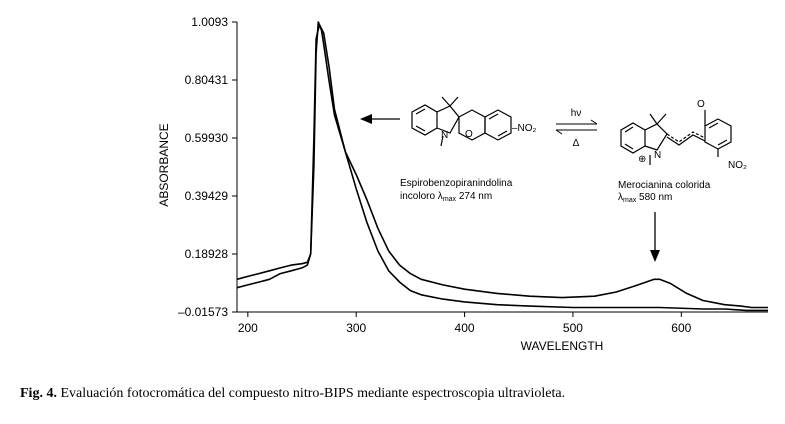 The image size is (785, 424). Describe the element at coordinates (248, 328) in the screenshot. I see `x-tick-label: 200` at that location.